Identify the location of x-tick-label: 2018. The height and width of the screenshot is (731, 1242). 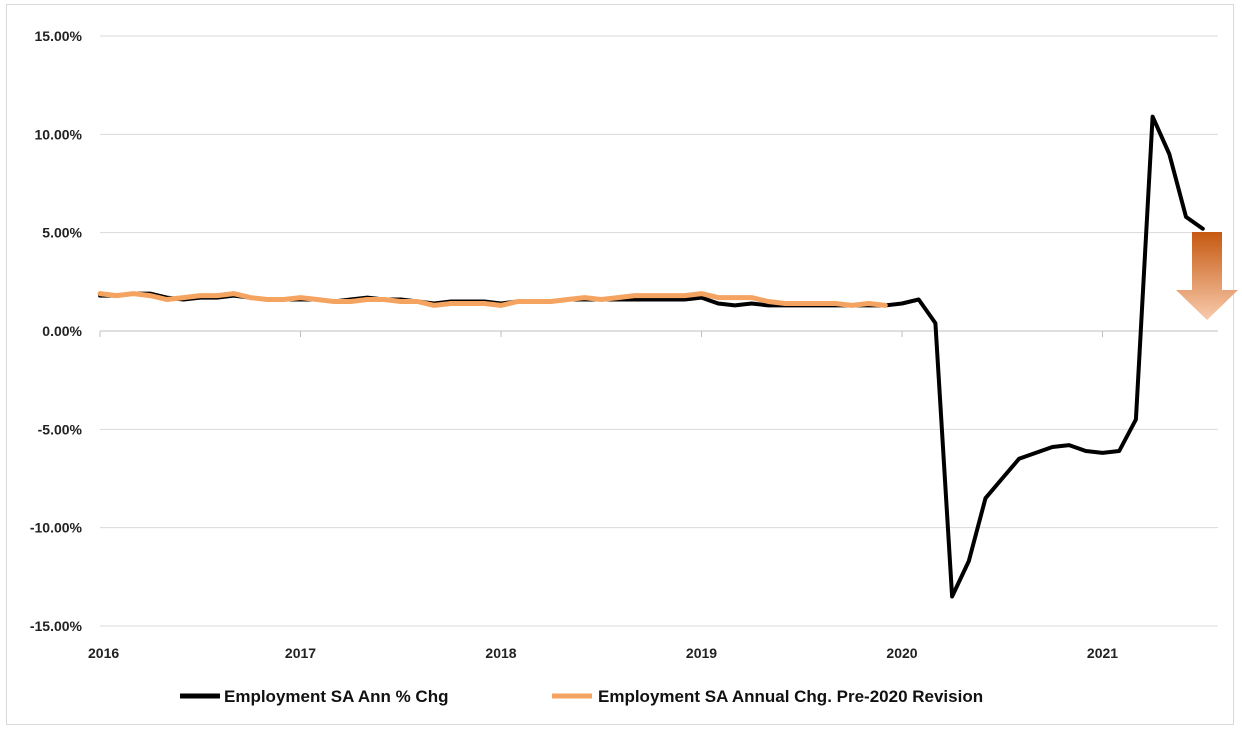
(500, 653).